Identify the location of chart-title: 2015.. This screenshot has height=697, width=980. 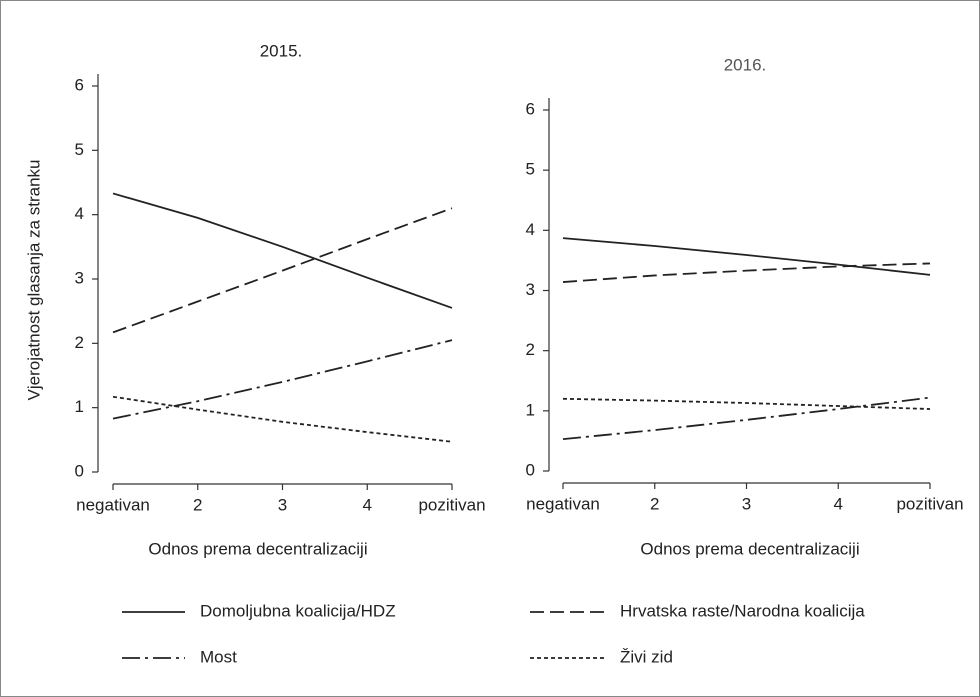
(281, 50).